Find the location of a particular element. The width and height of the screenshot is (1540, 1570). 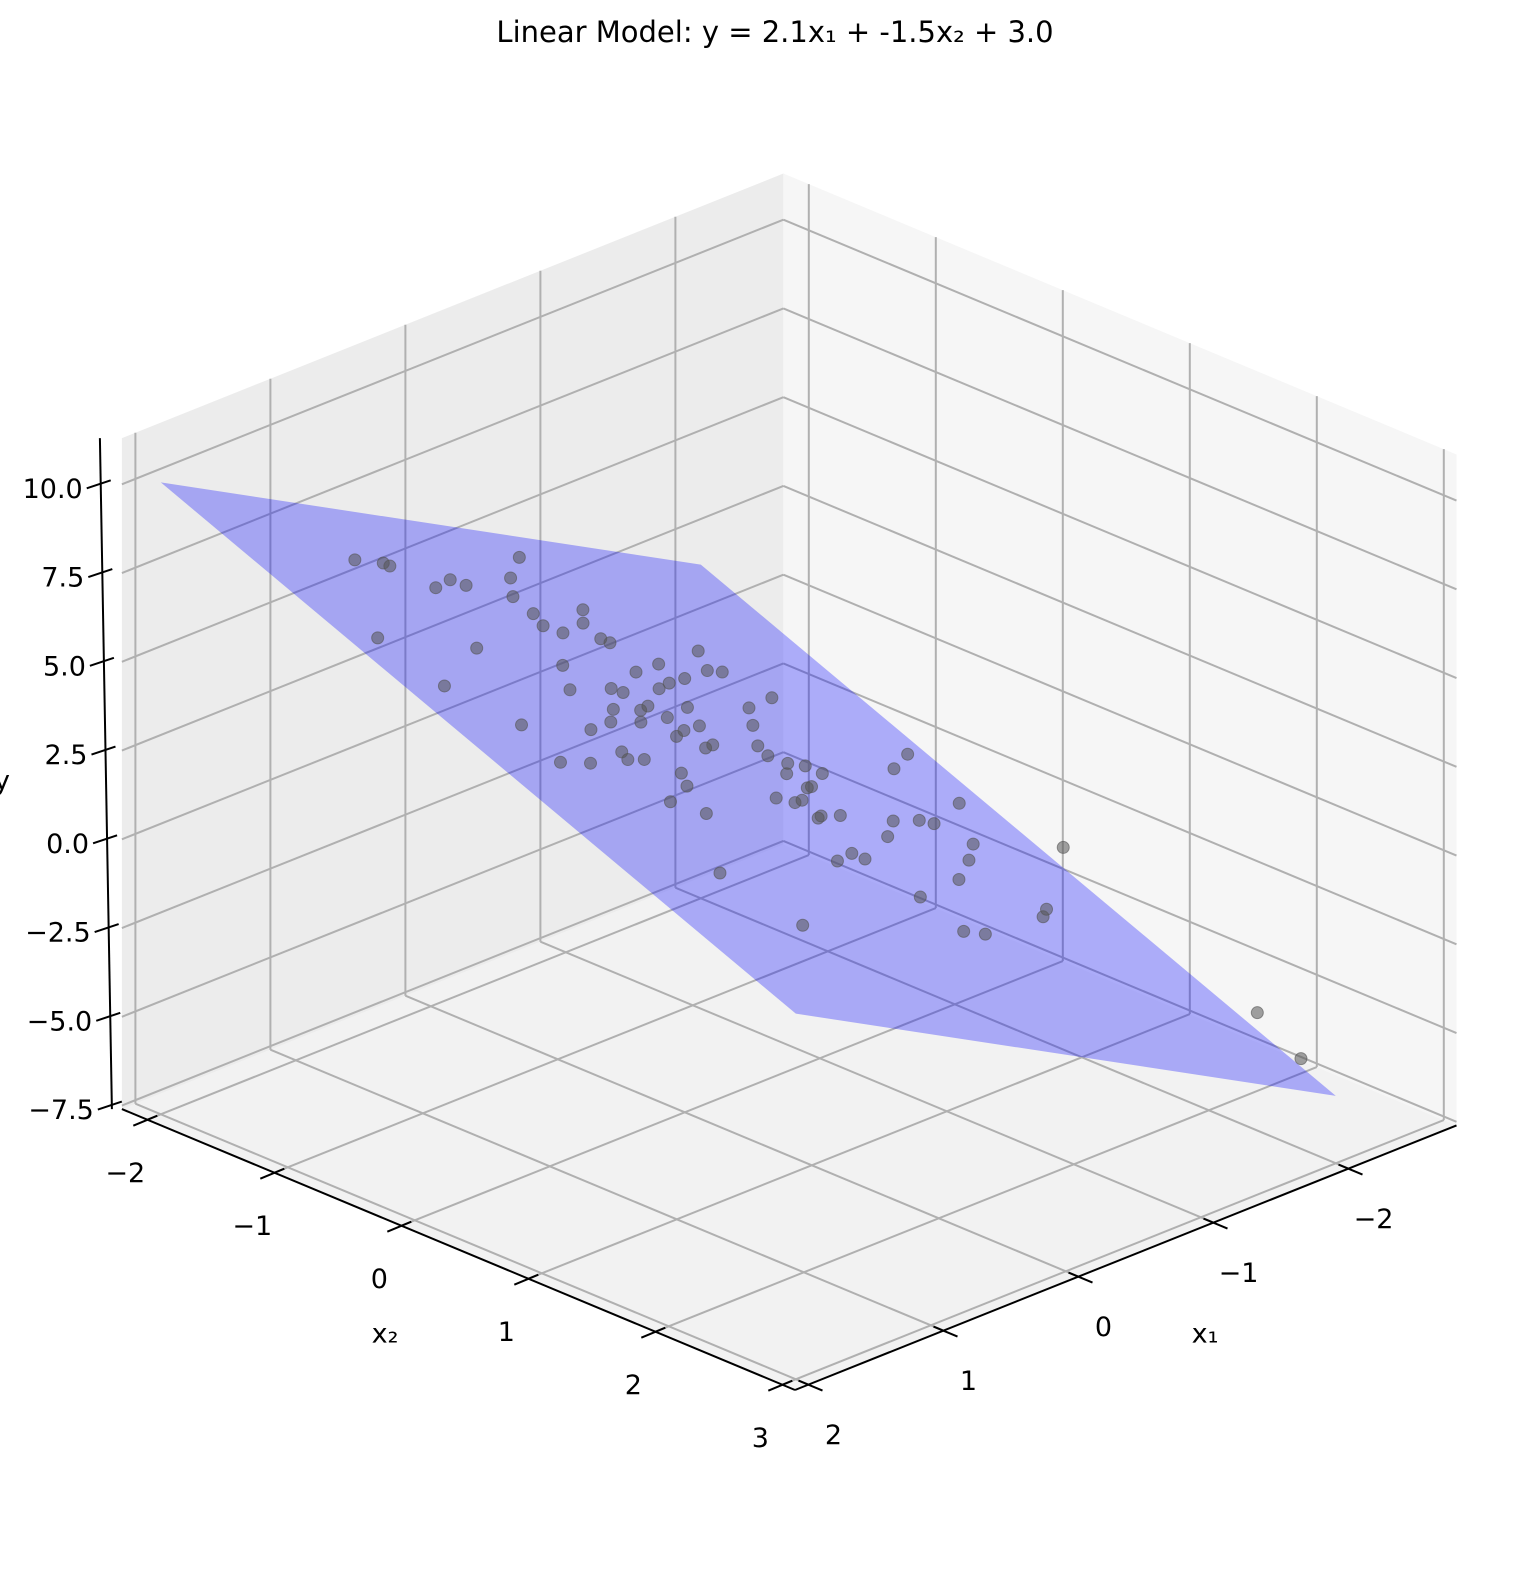

z-tick-label: −2.5 is located at coordinates (58, 933).